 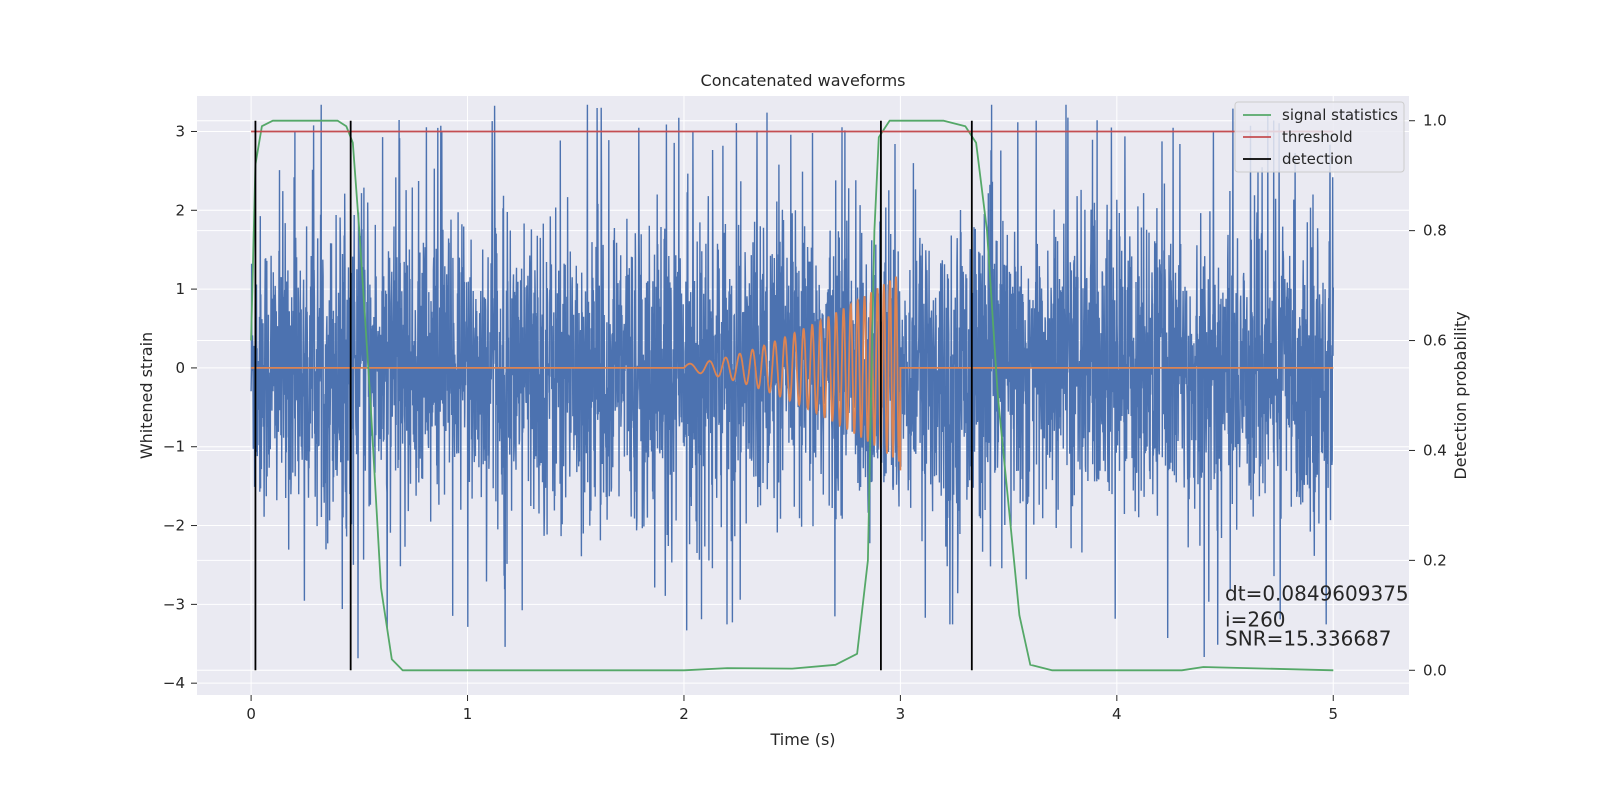 What do you see at coordinates (901, 714) in the screenshot?
I see `x-tick-label: 3` at bounding box center [901, 714].